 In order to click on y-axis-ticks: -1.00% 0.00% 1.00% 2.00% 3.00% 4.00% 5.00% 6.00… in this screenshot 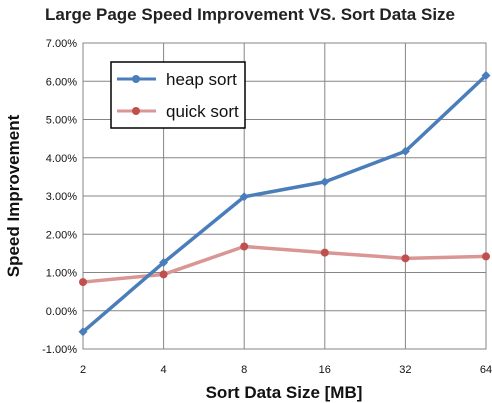, I will do `click(59, 197)`.